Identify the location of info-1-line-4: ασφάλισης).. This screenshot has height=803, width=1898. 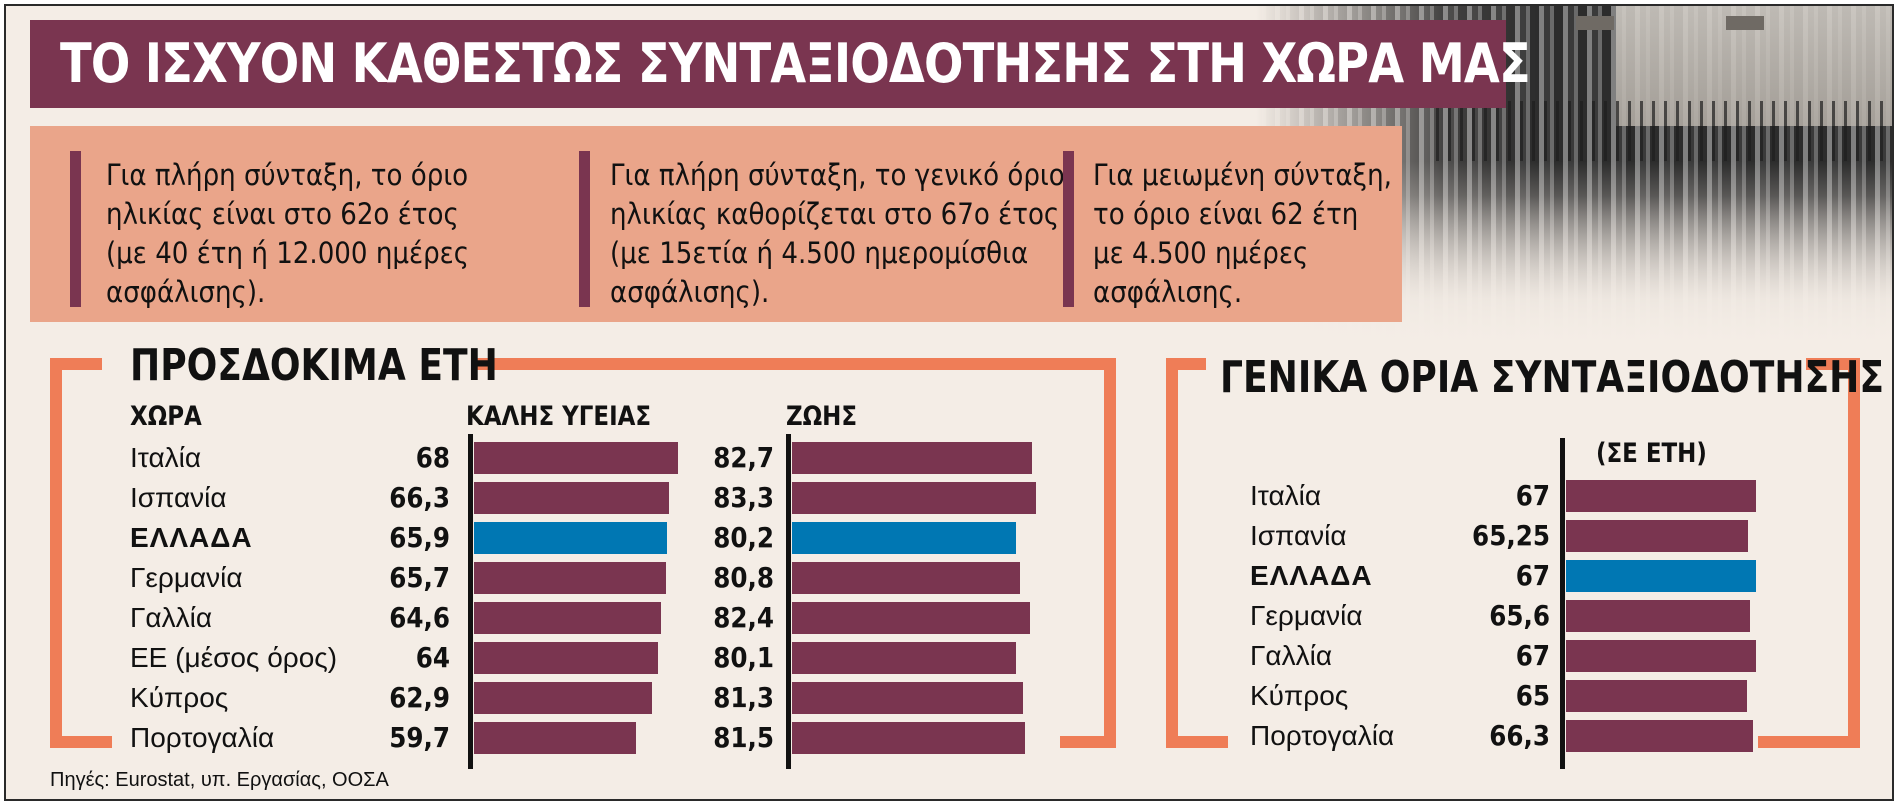
(186, 292).